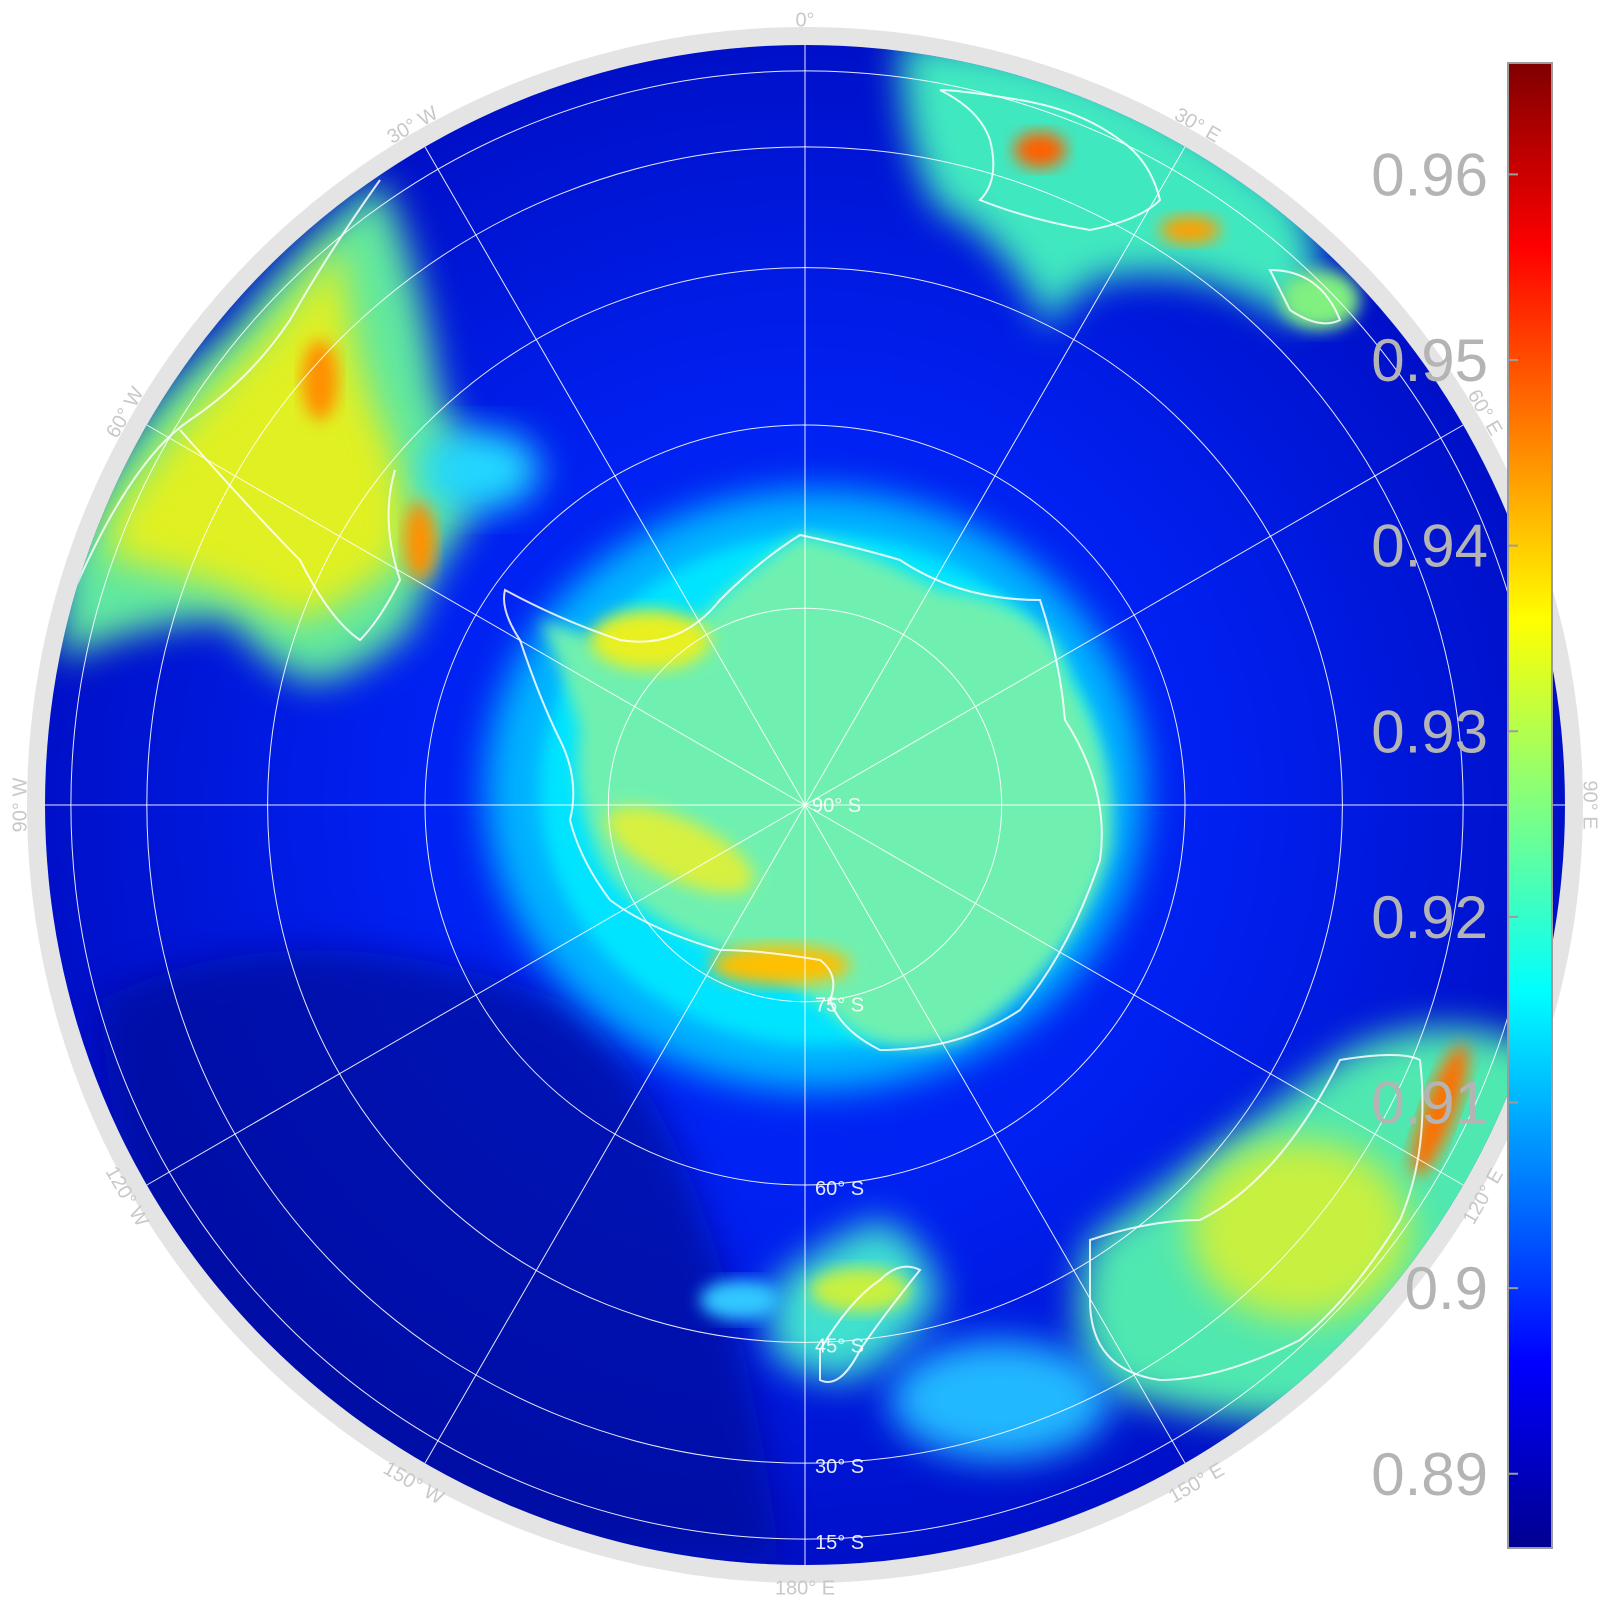  What do you see at coordinates (839, 1467) in the screenshot?
I see `latitude-label: 30° S` at bounding box center [839, 1467].